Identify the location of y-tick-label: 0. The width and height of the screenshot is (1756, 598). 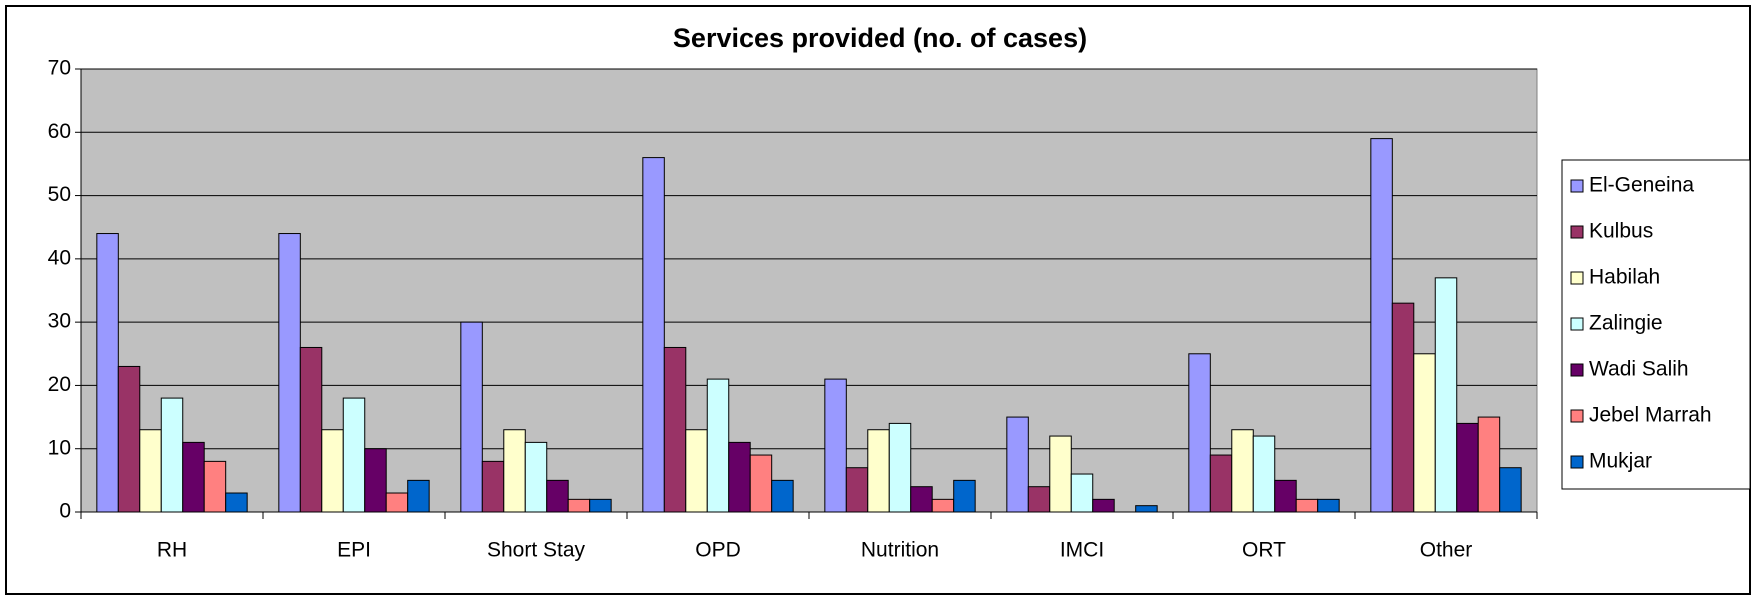
(65, 511).